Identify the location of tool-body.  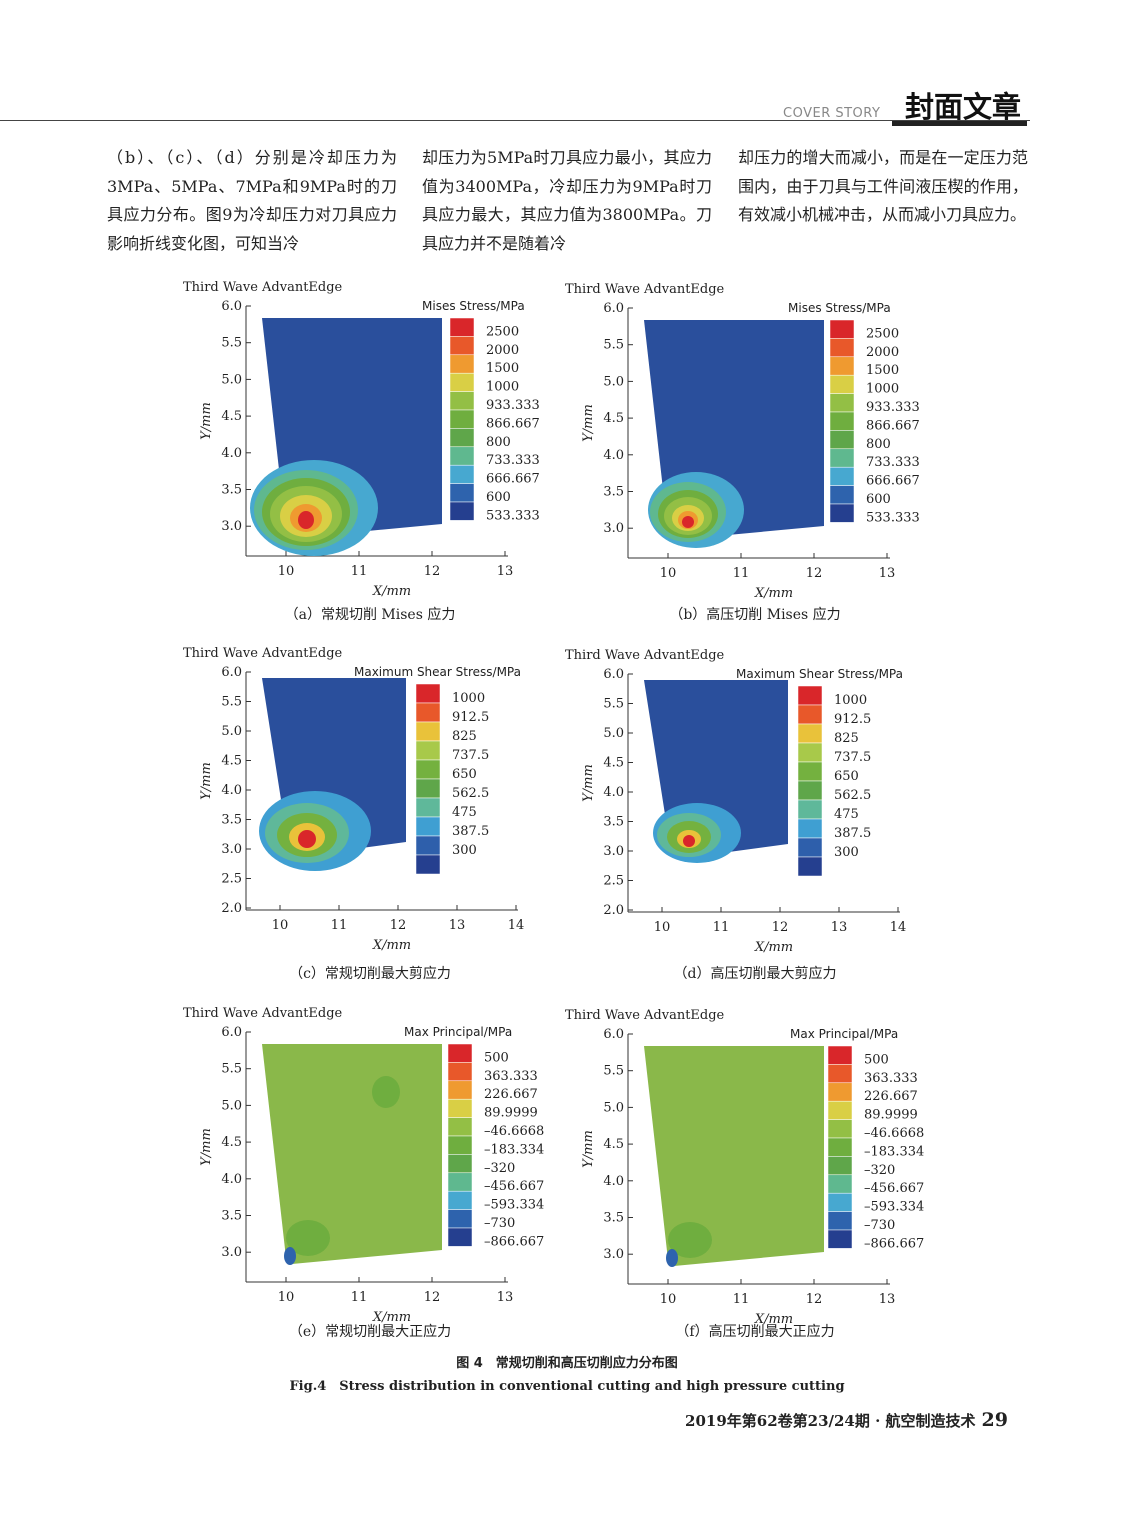
(734, 1156).